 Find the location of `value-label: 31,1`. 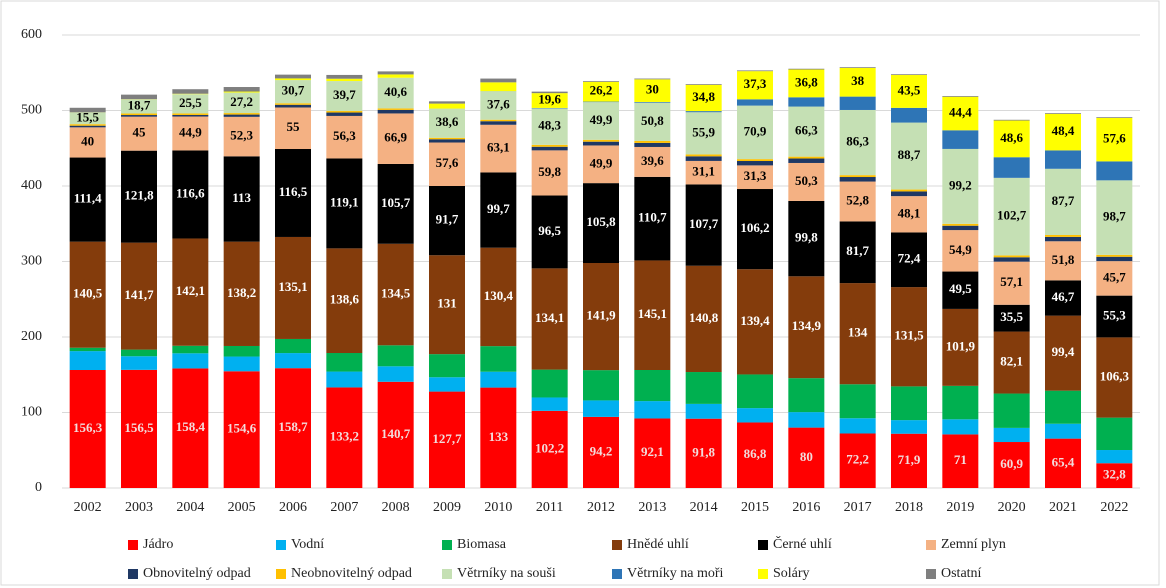

value-label: 31,1 is located at coordinates (703, 171).